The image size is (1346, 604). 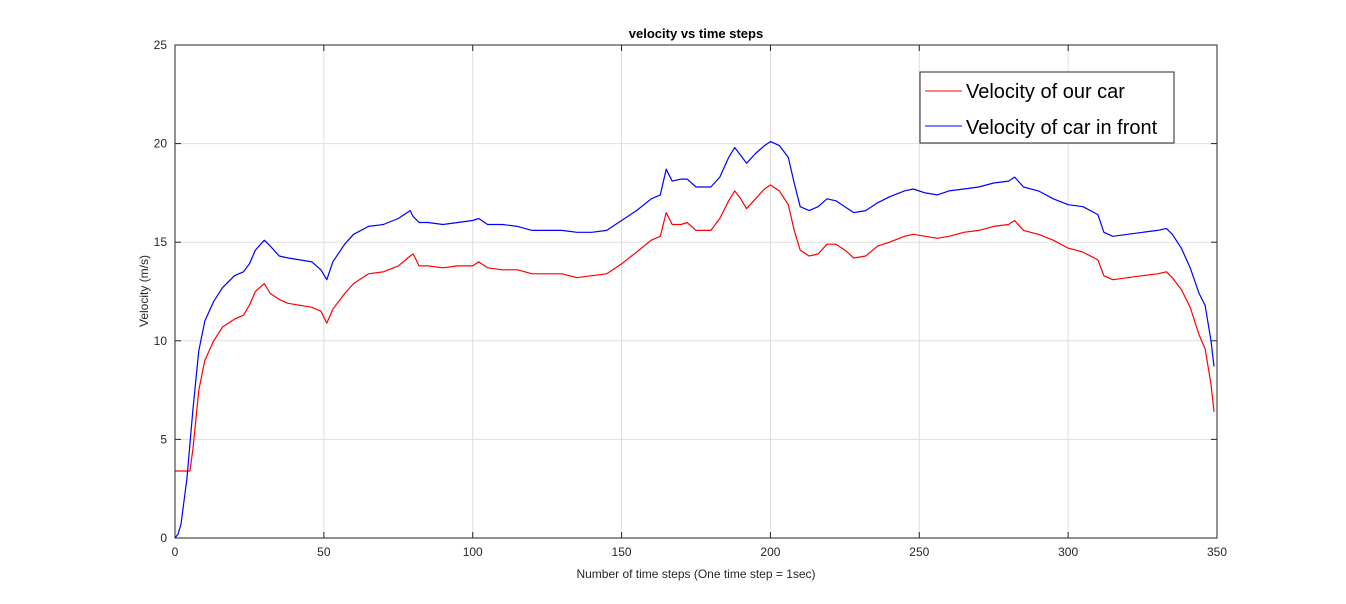 What do you see at coordinates (144, 291) in the screenshot?
I see `y-axis-label: Velocity (m/s)` at bounding box center [144, 291].